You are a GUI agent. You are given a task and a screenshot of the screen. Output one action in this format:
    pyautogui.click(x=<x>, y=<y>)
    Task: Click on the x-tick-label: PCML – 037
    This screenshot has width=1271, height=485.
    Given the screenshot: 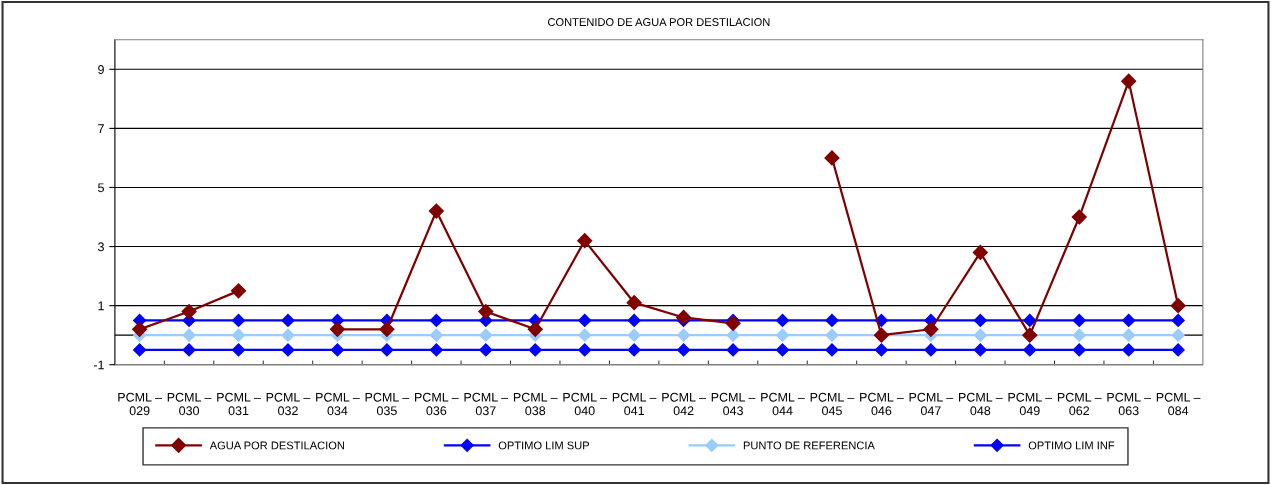 What is the action you would take?
    pyautogui.click(x=486, y=404)
    